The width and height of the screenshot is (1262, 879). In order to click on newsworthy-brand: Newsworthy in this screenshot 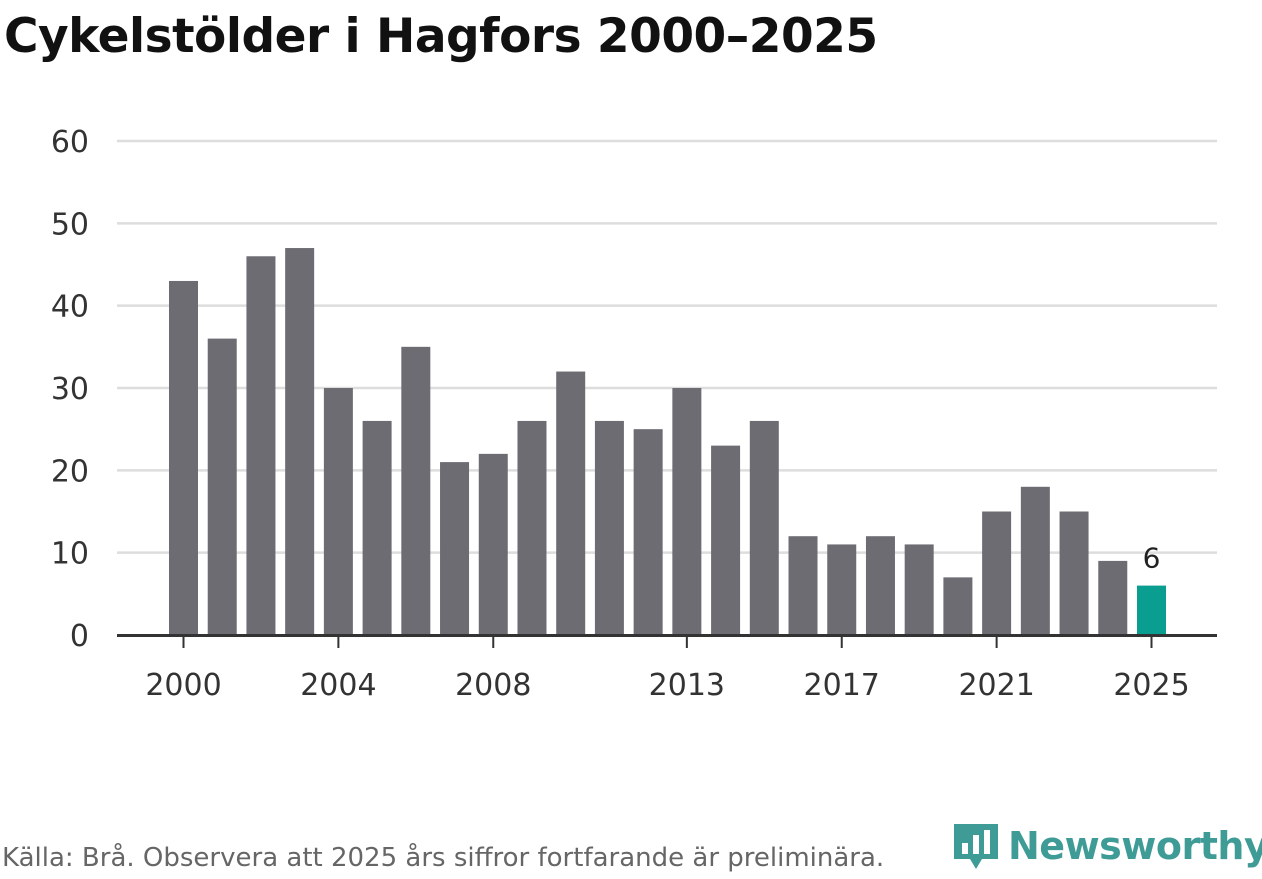, I will do `click(1107, 846)`.